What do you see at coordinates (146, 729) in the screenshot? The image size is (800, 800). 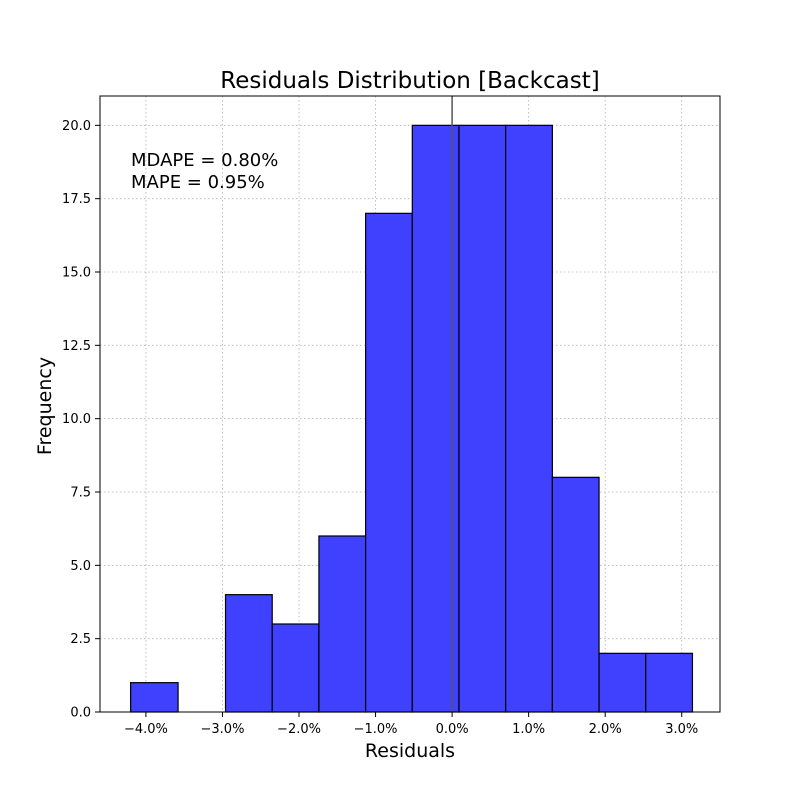 I see `x-tick-label: −4.0%` at bounding box center [146, 729].